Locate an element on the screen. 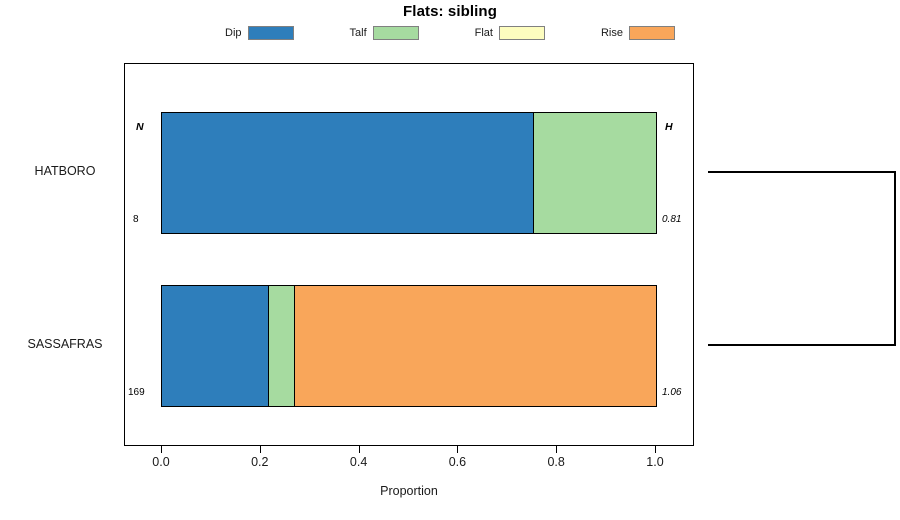 The image size is (900, 520). annotation-h-value: 1.06 is located at coordinates (672, 392).